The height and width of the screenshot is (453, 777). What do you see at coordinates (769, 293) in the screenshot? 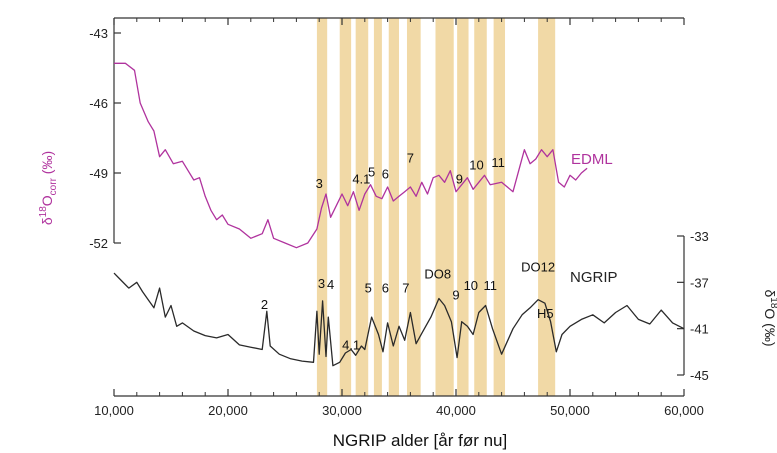
I see `right-axis-title-delta: δ` at bounding box center [769, 293].